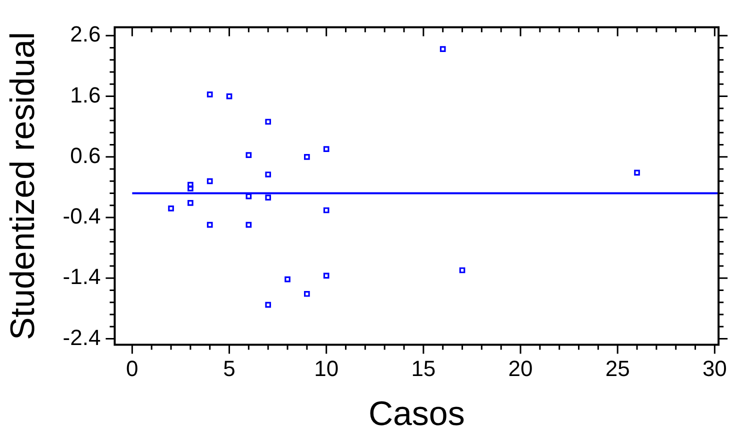 The width and height of the screenshot is (739, 438). Describe the element at coordinates (23, 186) in the screenshot. I see `y-axis-title: Studentized residual` at that location.